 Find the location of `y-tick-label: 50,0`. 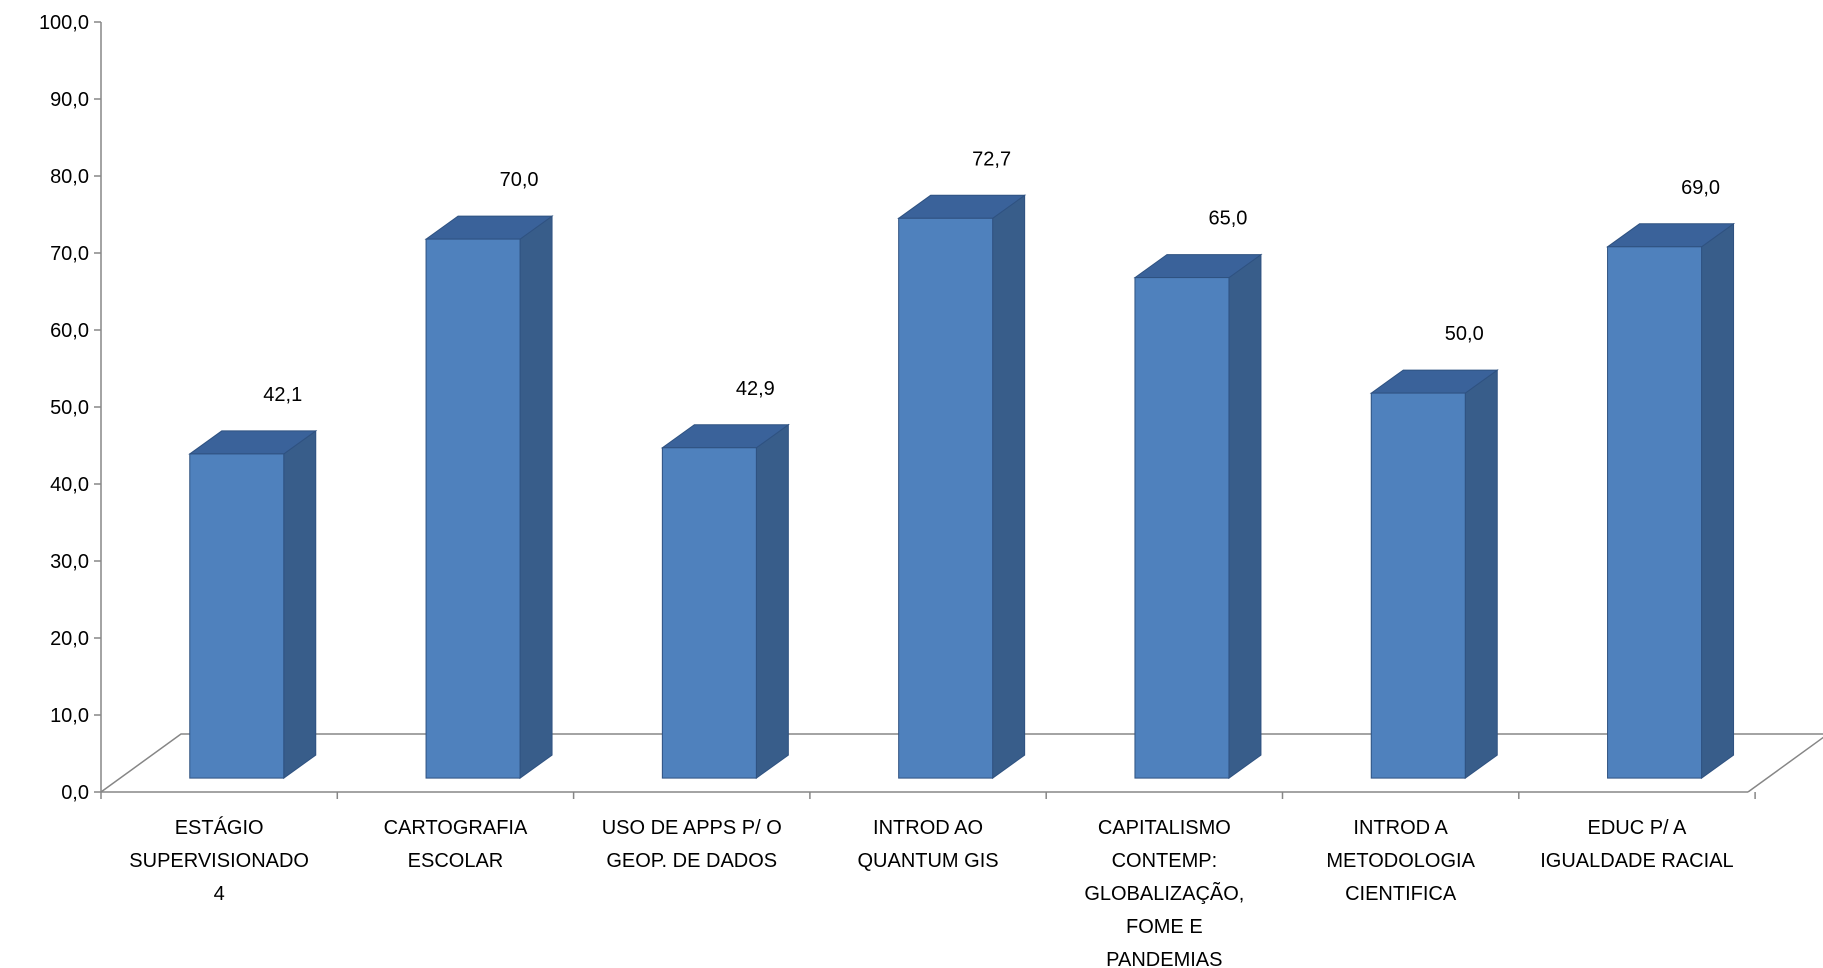

y-tick-label: 50,0 is located at coordinates (69, 408).